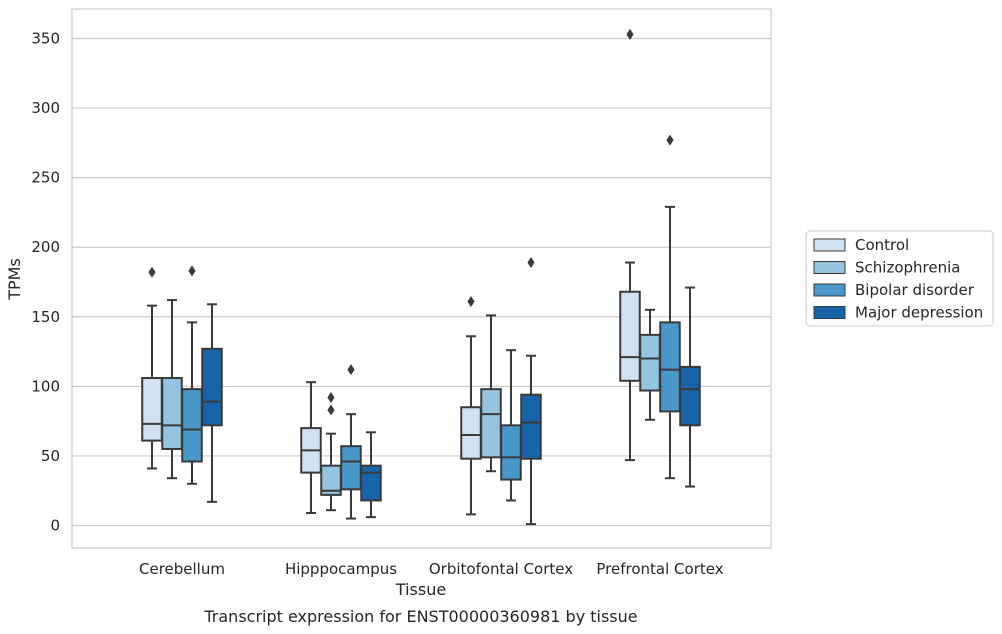 The width and height of the screenshot is (1002, 634). Describe the element at coordinates (341, 569) in the screenshot. I see `x-tick-label: Hipppocampus` at that location.